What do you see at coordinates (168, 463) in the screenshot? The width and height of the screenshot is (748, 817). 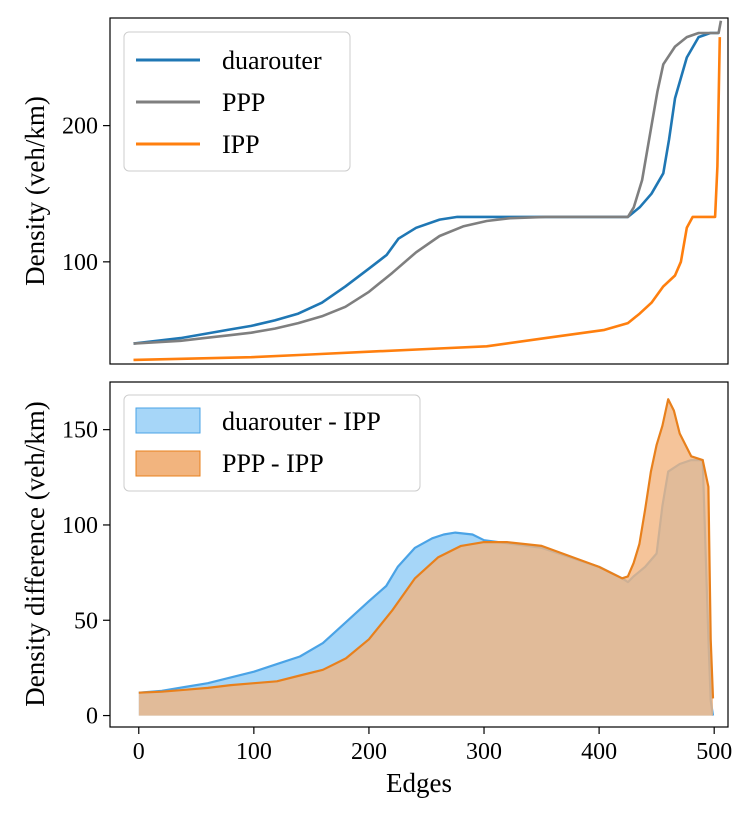 I see `legend-ppp-ipp-swatch` at bounding box center [168, 463].